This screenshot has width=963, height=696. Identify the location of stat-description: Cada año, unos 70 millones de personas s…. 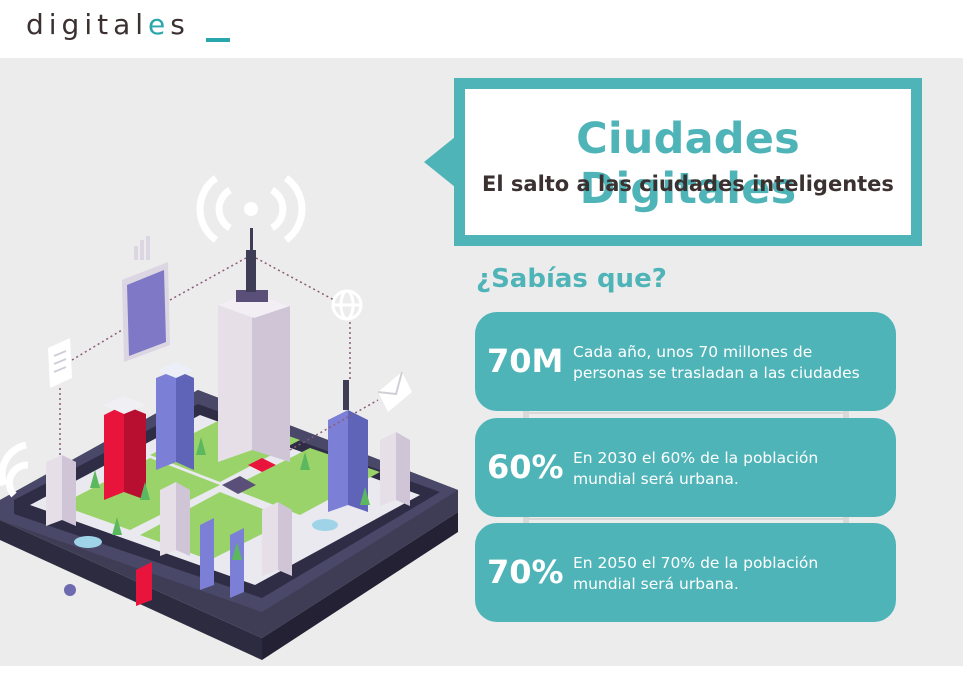
(728, 363).